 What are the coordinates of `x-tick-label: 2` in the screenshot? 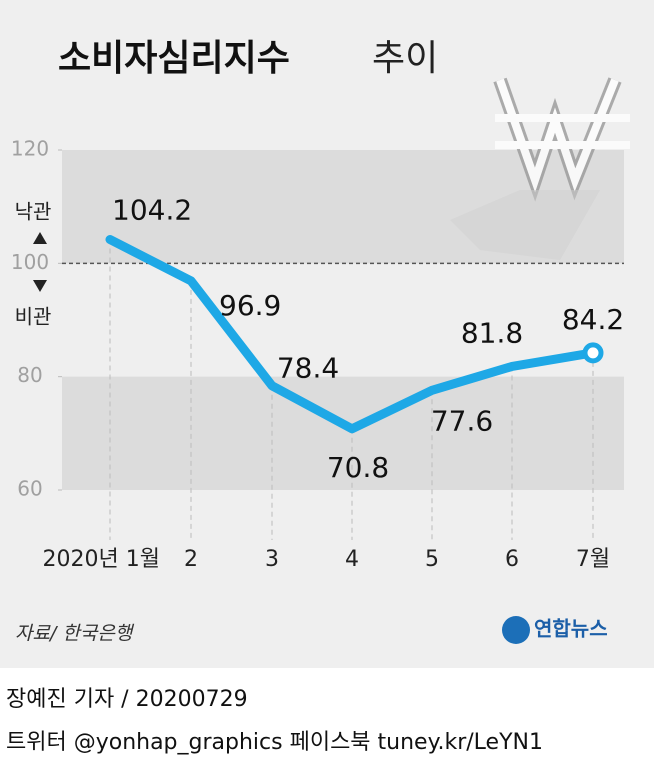 It's located at (191, 559).